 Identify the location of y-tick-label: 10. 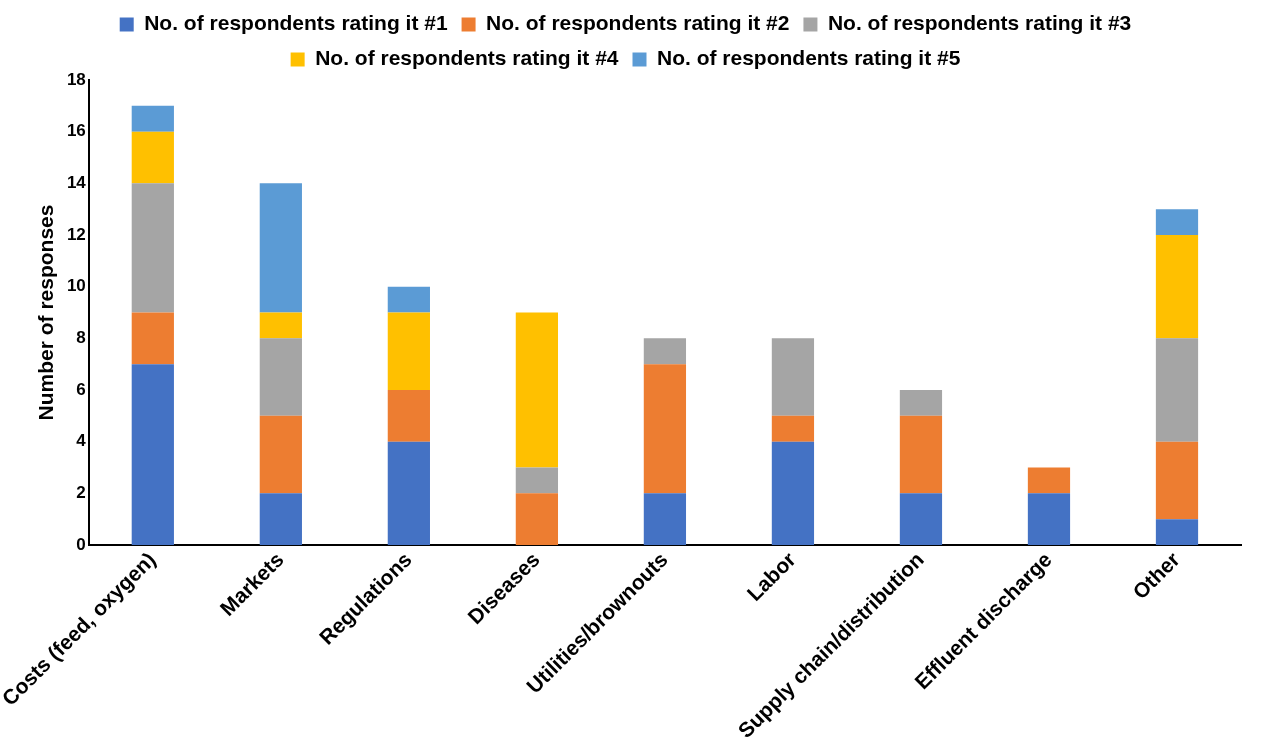
(76, 286).